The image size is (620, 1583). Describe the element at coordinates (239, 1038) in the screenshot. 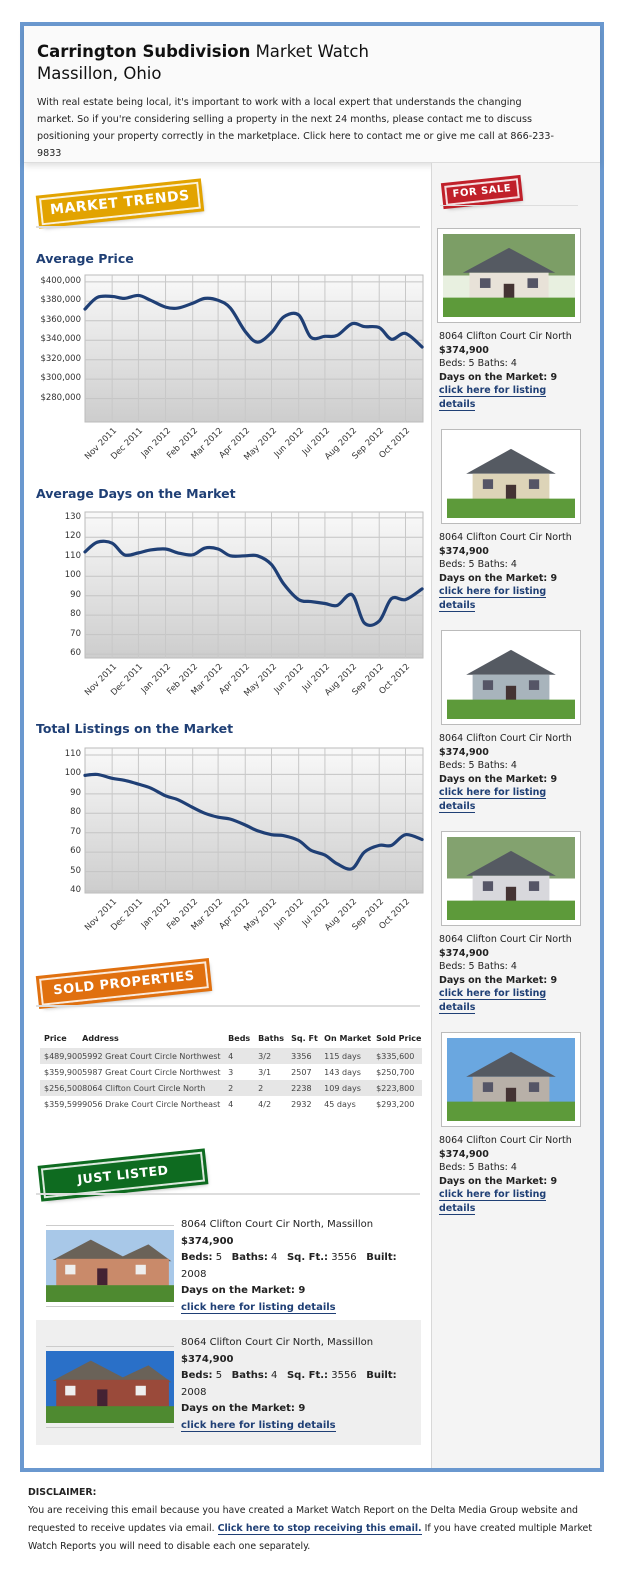

I see `col-beds: Beds` at that location.